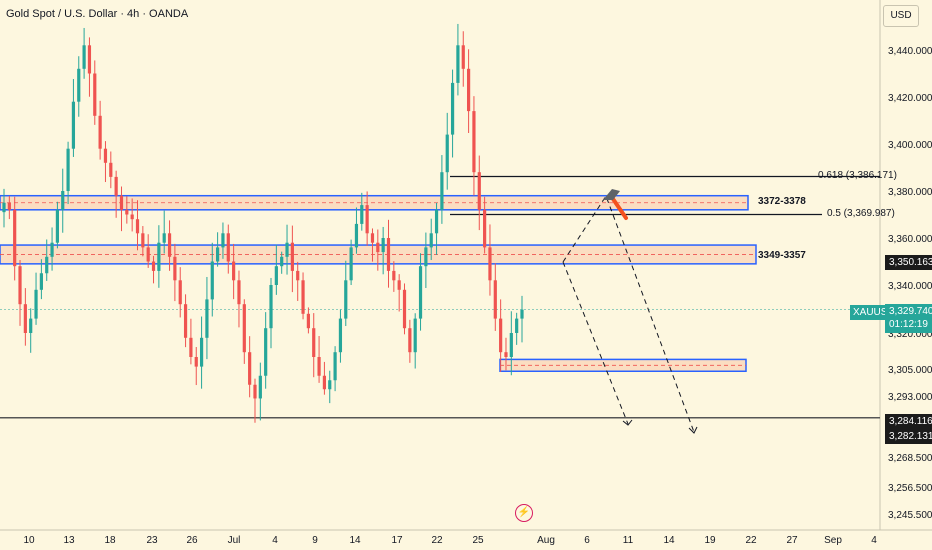 The width and height of the screenshot is (932, 550). I want to click on price-tag-3350: 3,350.163, so click(908, 262).